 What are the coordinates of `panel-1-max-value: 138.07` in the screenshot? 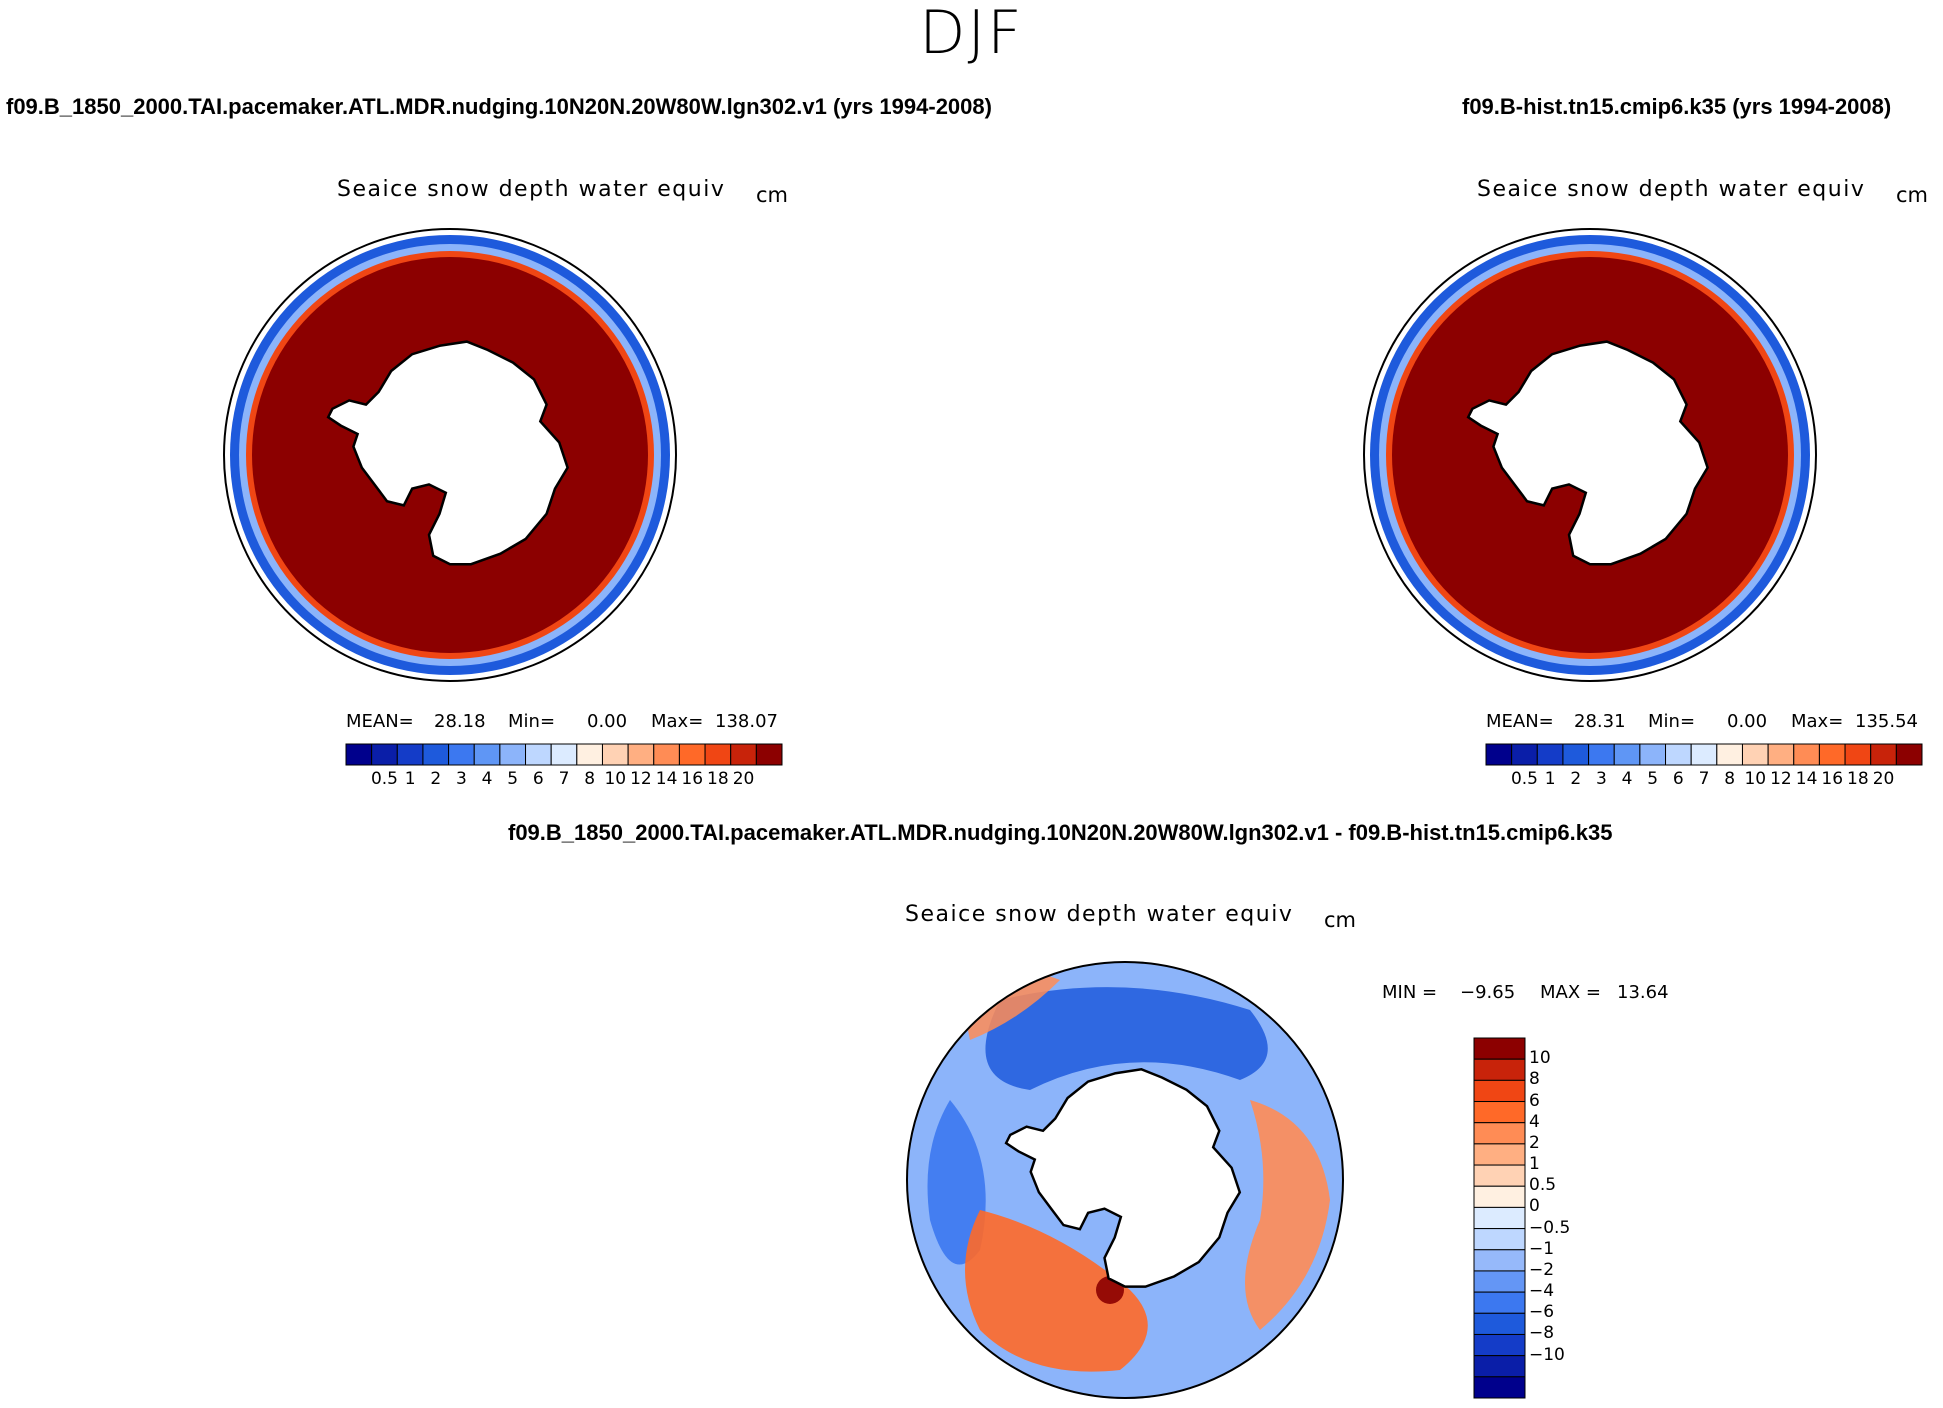 It's located at (746, 721).